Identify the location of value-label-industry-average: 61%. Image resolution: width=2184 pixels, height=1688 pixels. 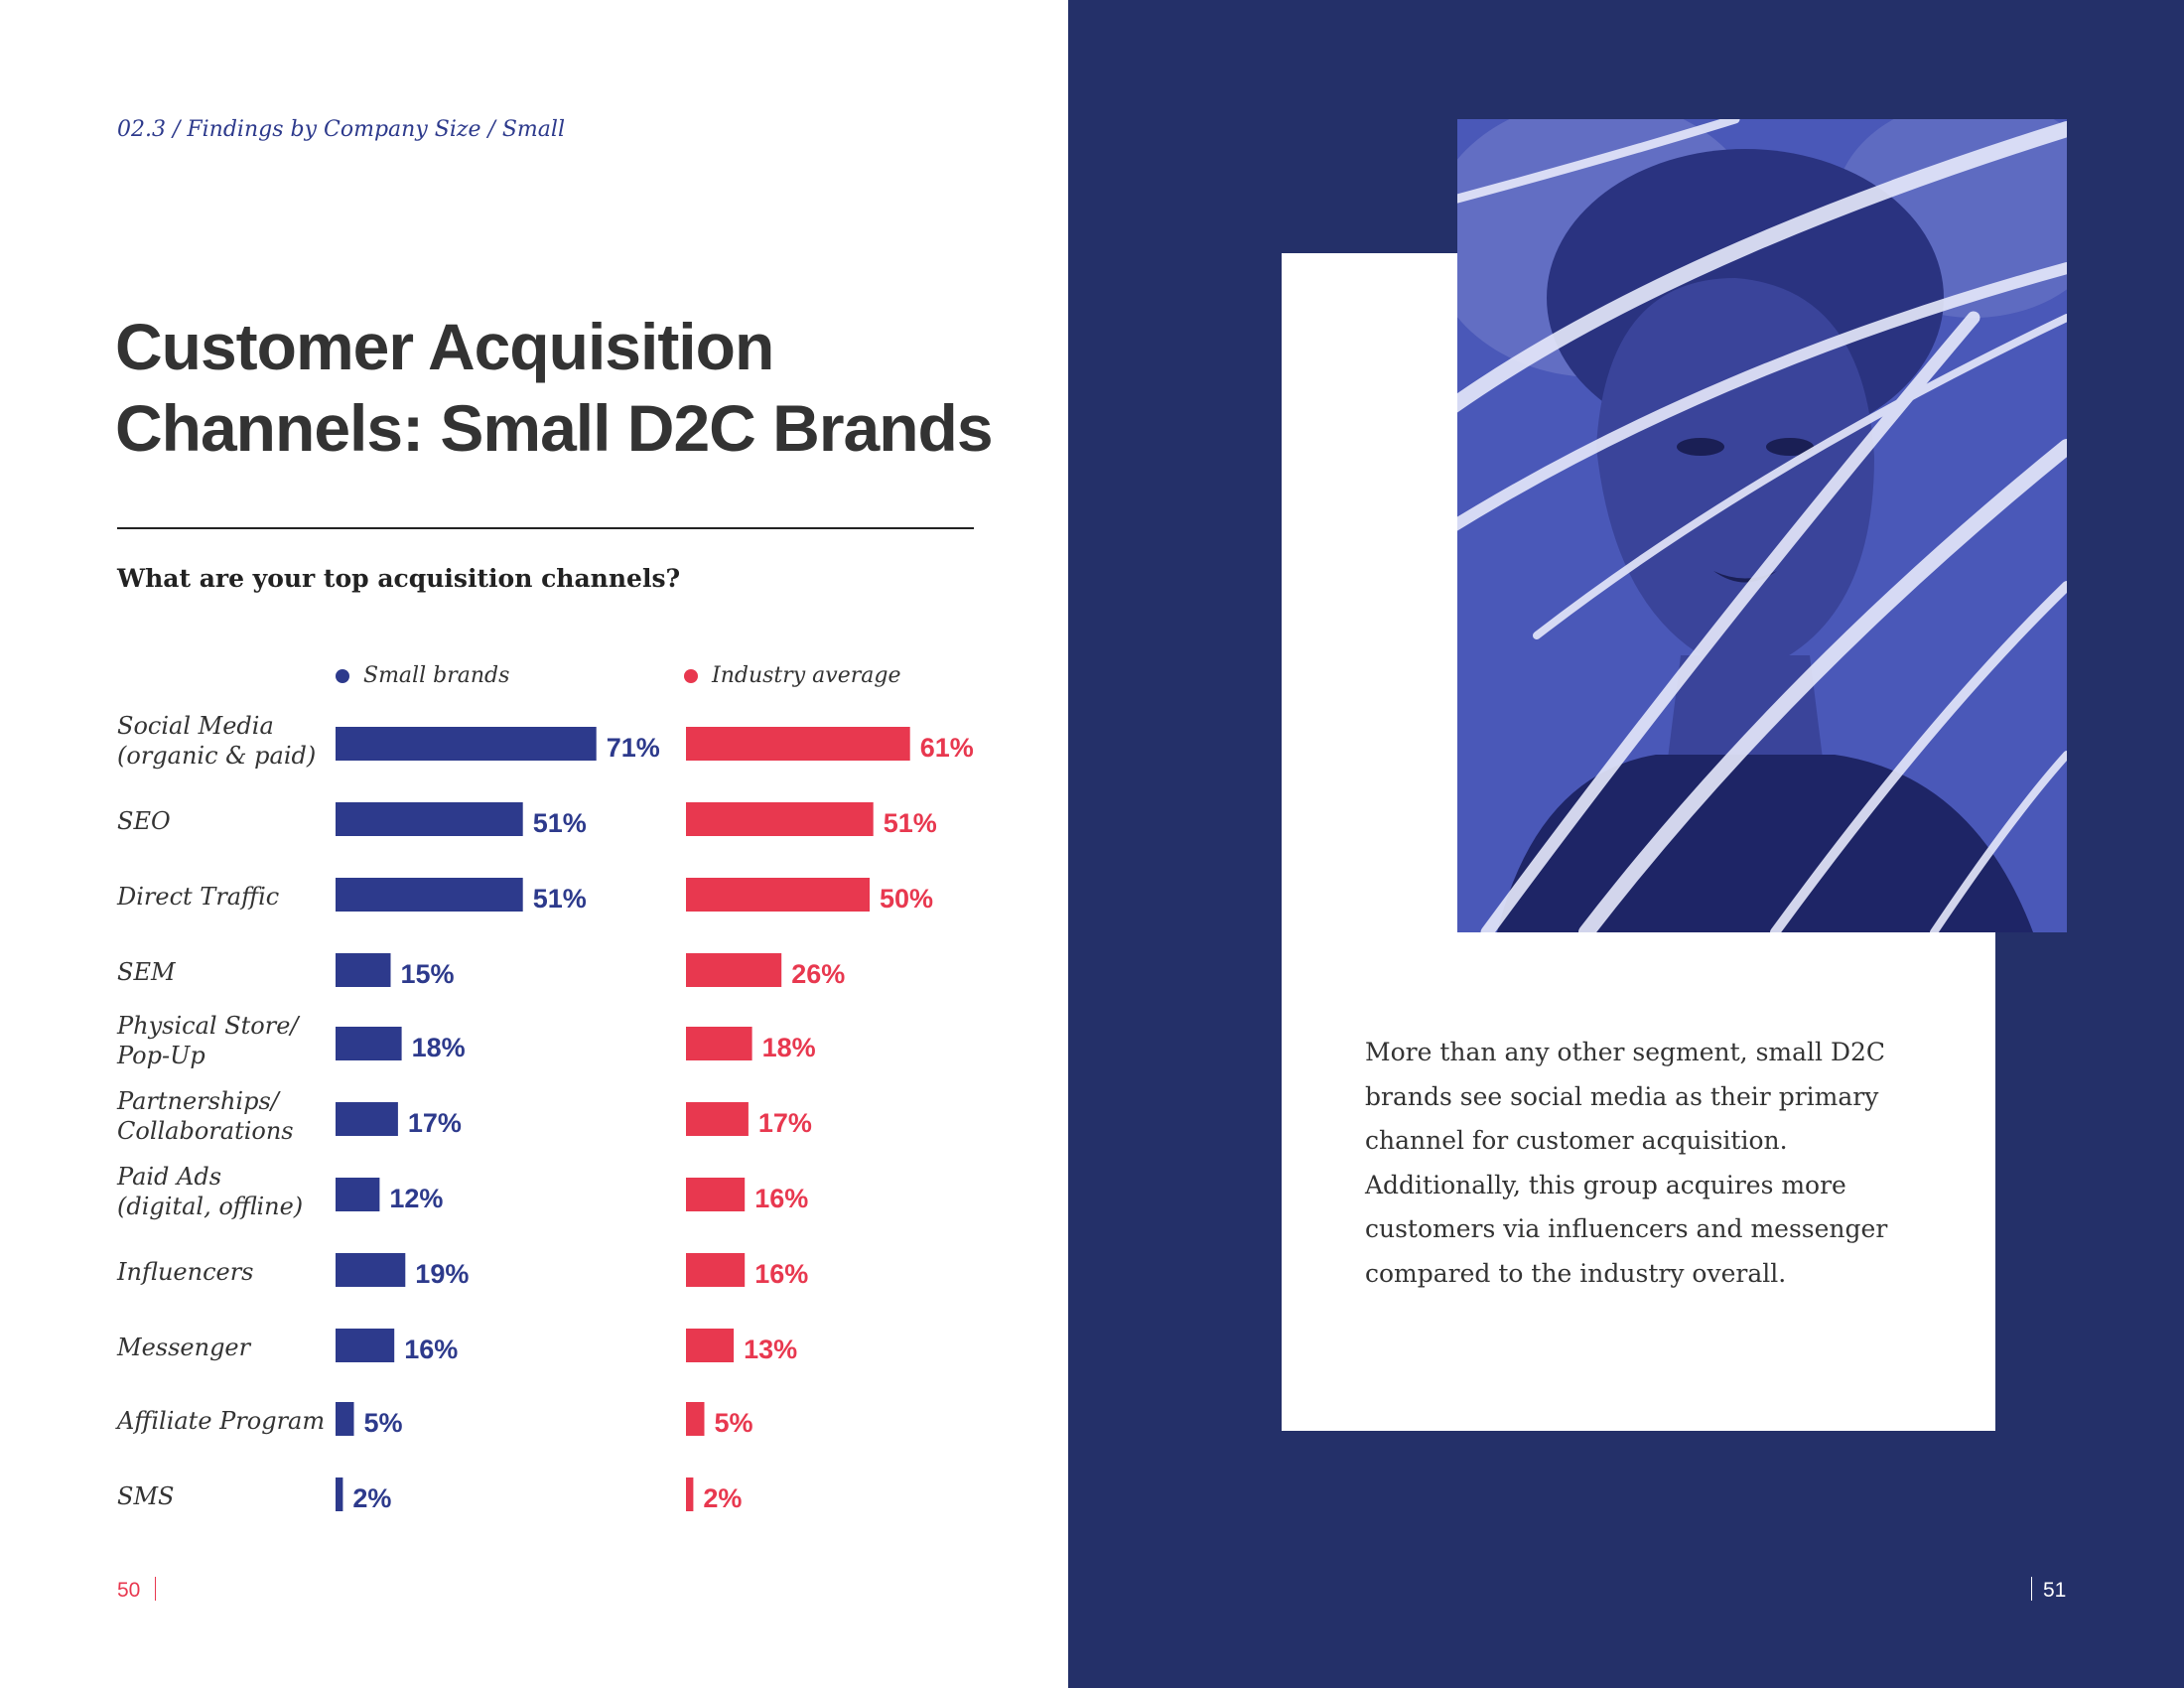
(947, 748).